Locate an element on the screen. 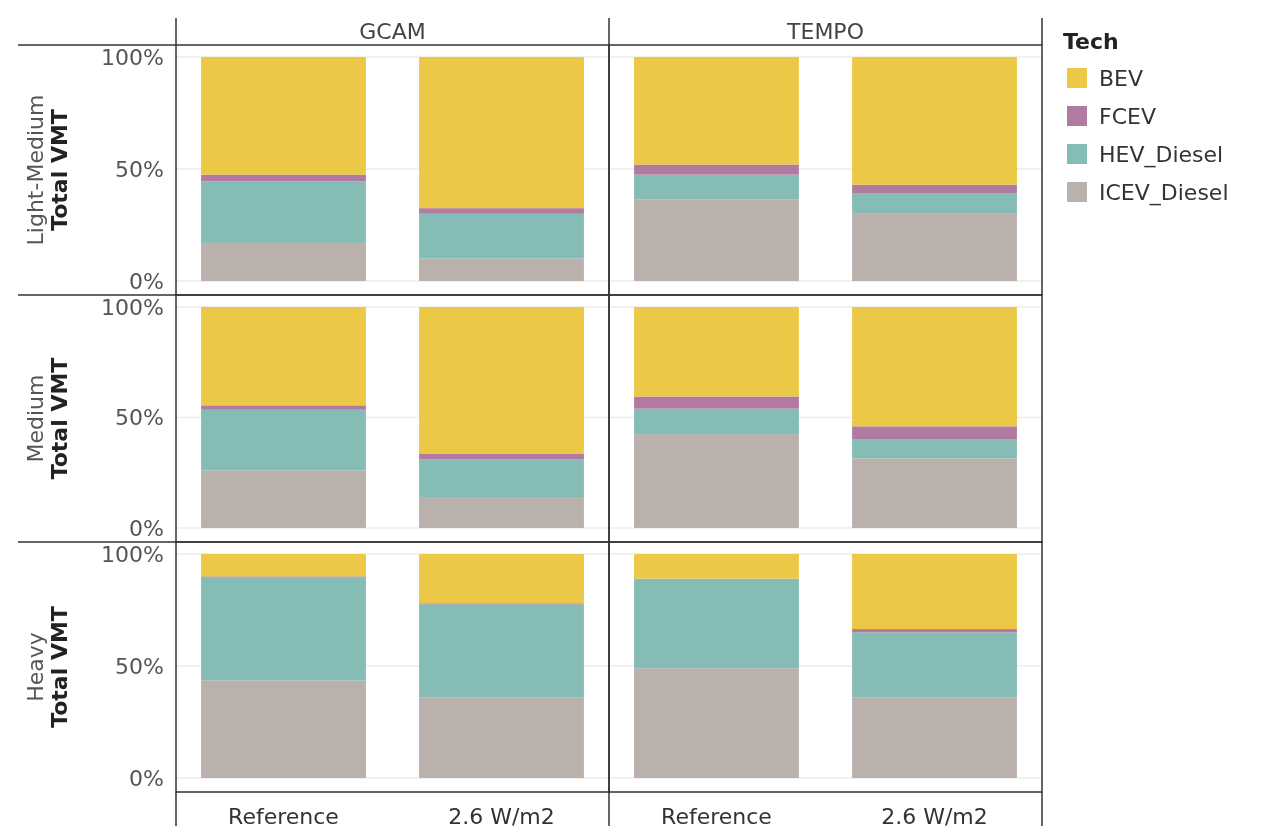 The width and height of the screenshot is (1262, 826). text: TEMPO is located at coordinates (825, 31).